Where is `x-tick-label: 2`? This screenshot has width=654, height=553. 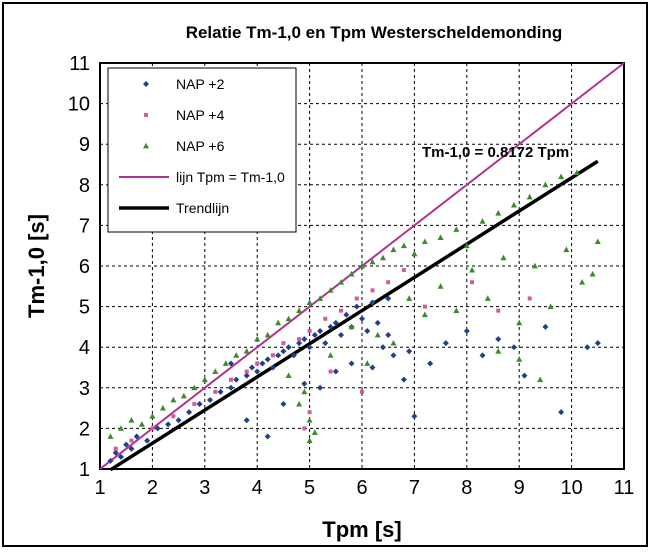
x-tick-label: 2 is located at coordinates (152, 488).